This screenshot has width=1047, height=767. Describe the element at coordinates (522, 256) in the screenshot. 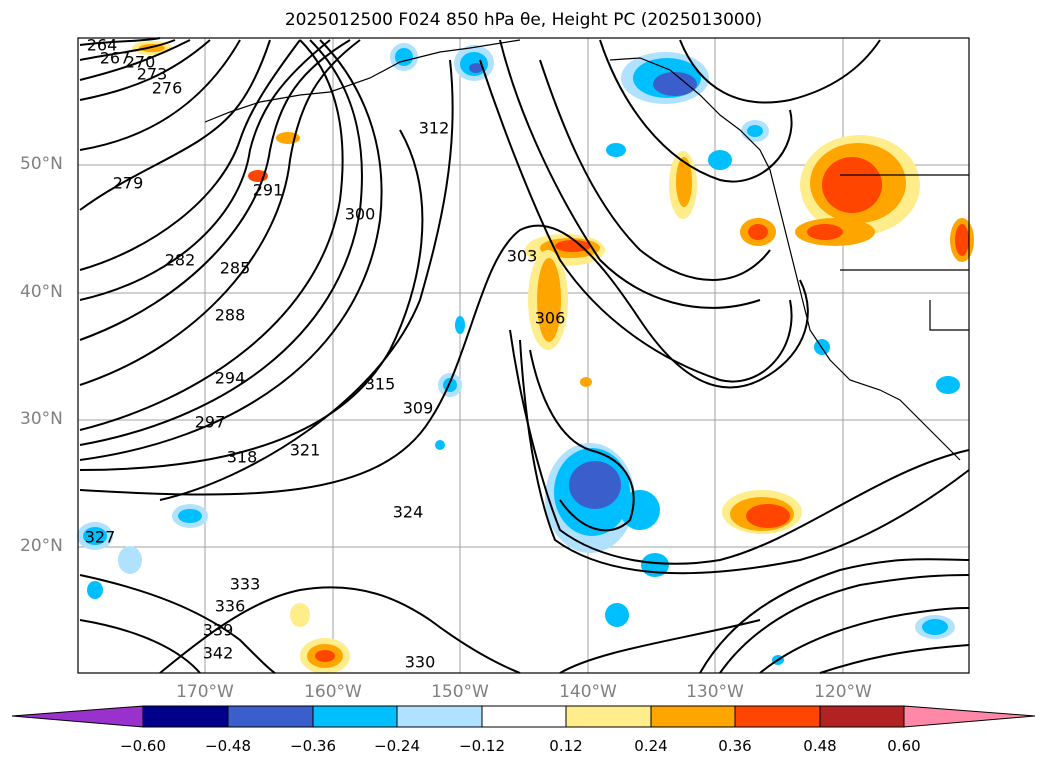

I see `contour-label: 303` at that location.